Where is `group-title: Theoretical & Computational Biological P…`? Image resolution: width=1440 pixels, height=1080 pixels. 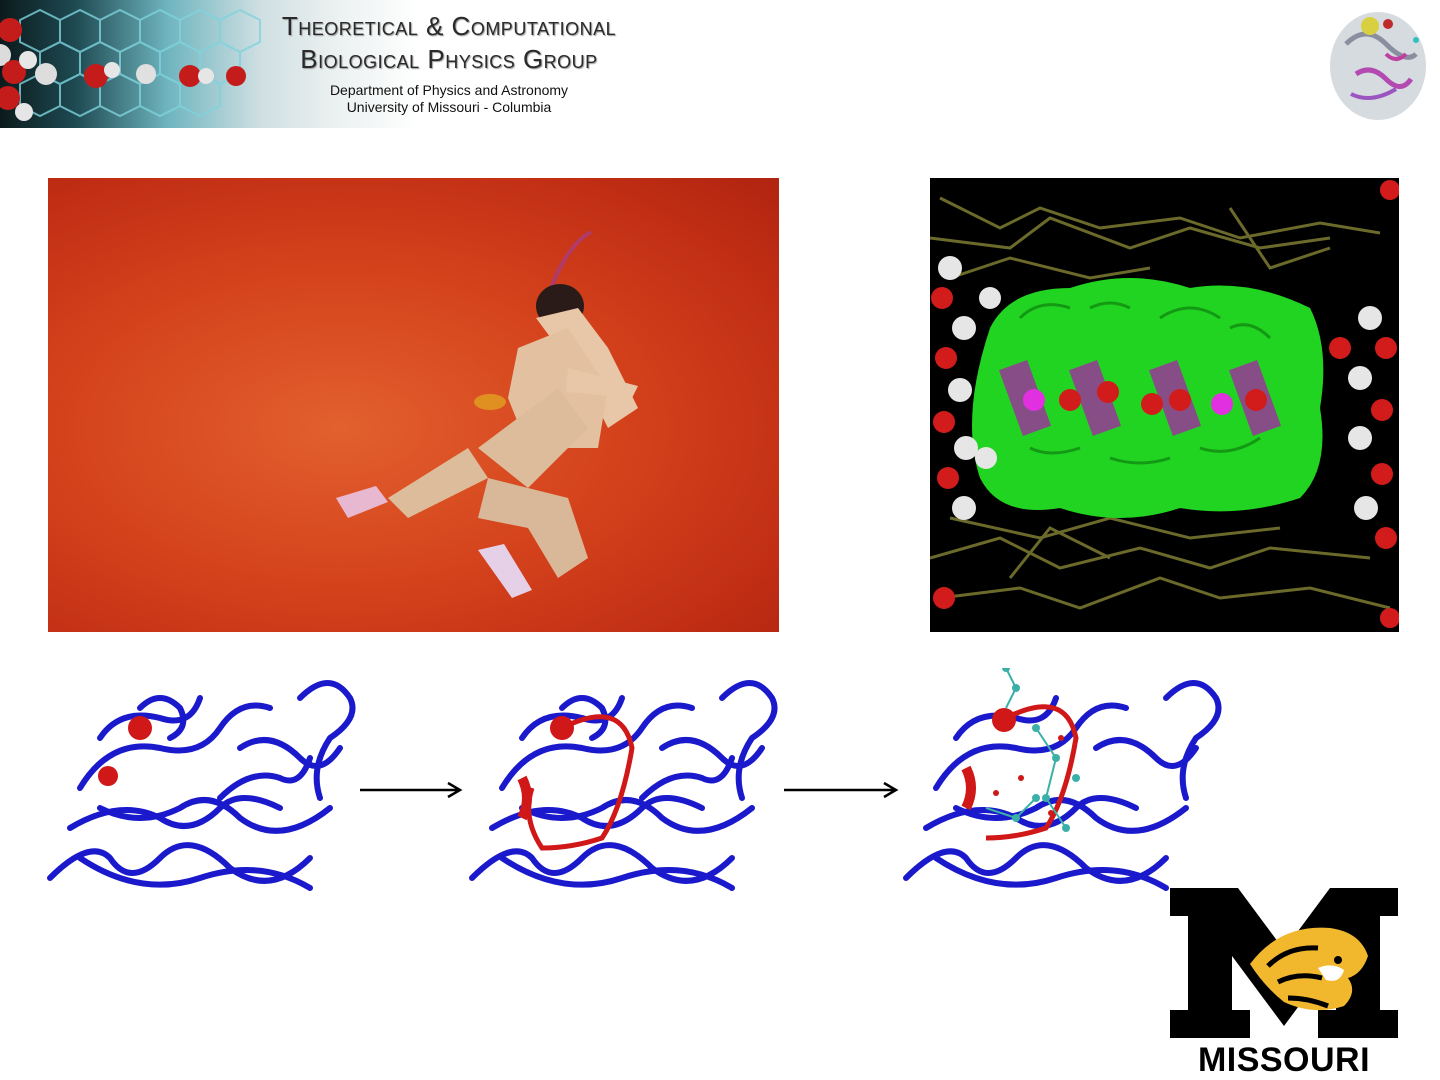 group-title: Theoretical & Computational Biological P… is located at coordinates (449, 63).